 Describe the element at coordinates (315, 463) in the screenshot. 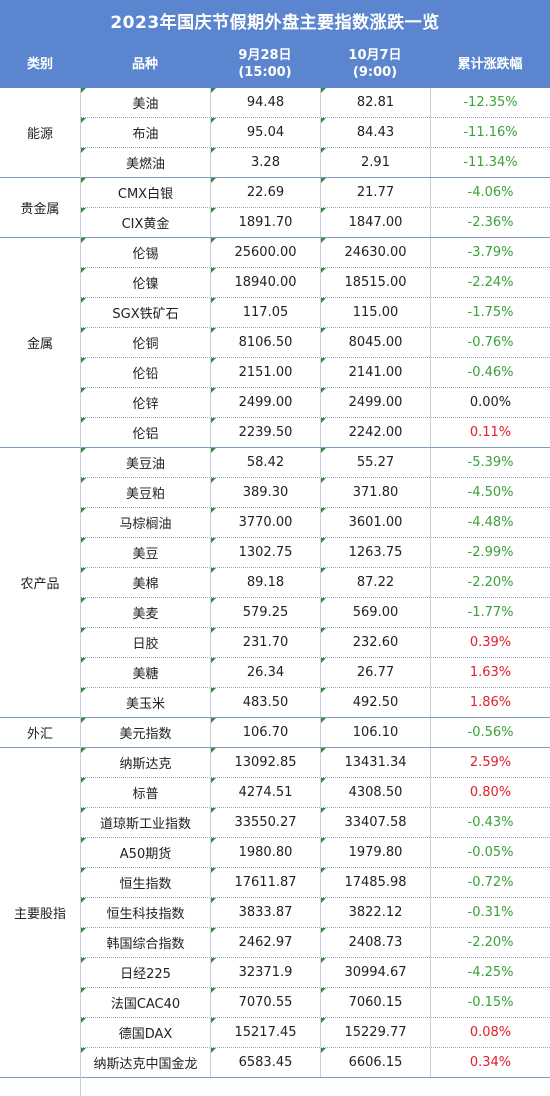

I see `table-row: 美豆油 58.42 55.27 -5.39%` at that location.